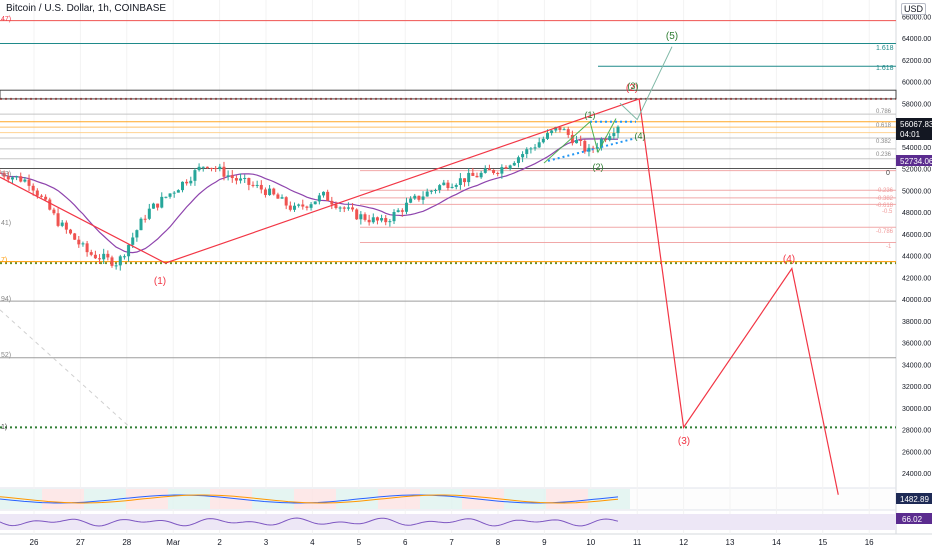  I want to click on sub-wave-line, so click(580, 141).